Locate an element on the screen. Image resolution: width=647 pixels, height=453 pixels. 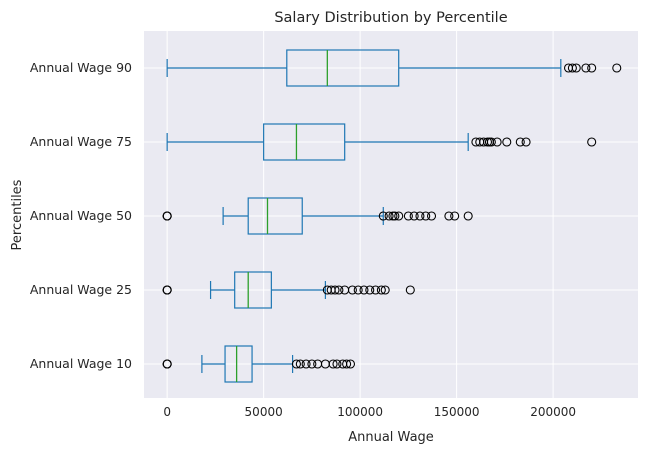
chart-title: Salary Distribution by Percentile is located at coordinates (390, 18).